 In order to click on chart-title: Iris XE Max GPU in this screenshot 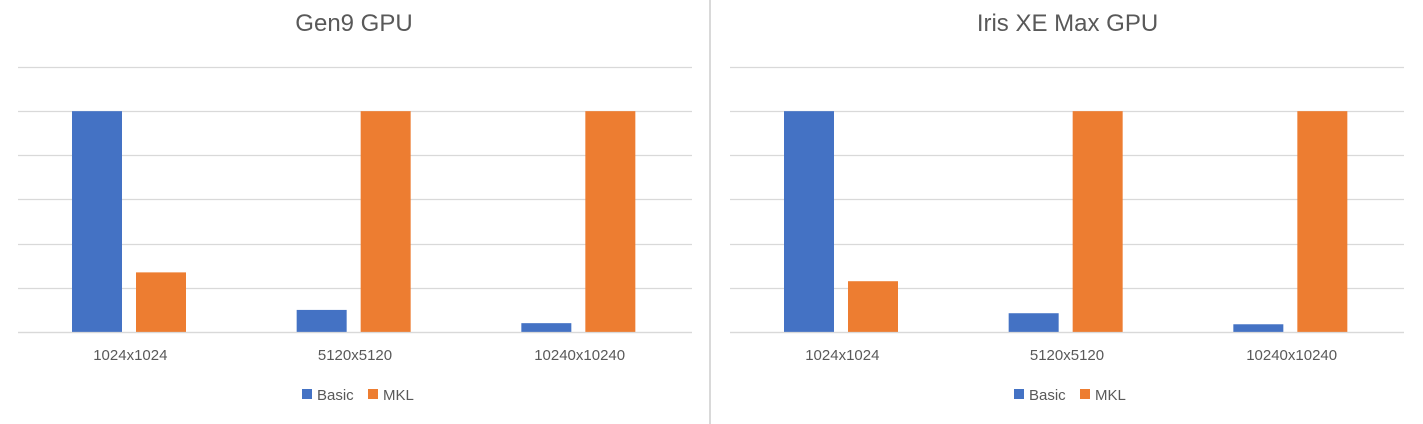, I will do `click(1067, 23)`.